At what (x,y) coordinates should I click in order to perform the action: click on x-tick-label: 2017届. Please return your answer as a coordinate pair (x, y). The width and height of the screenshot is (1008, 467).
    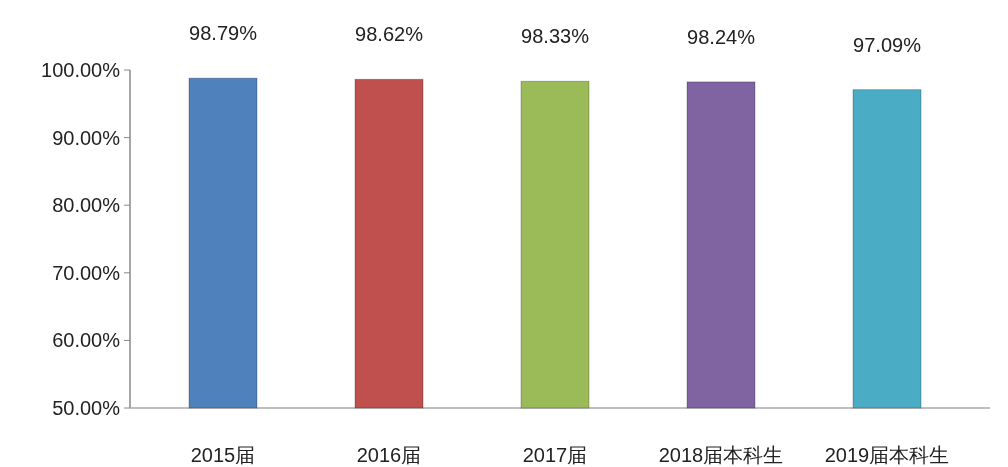
    Looking at the image, I should click on (555, 455).